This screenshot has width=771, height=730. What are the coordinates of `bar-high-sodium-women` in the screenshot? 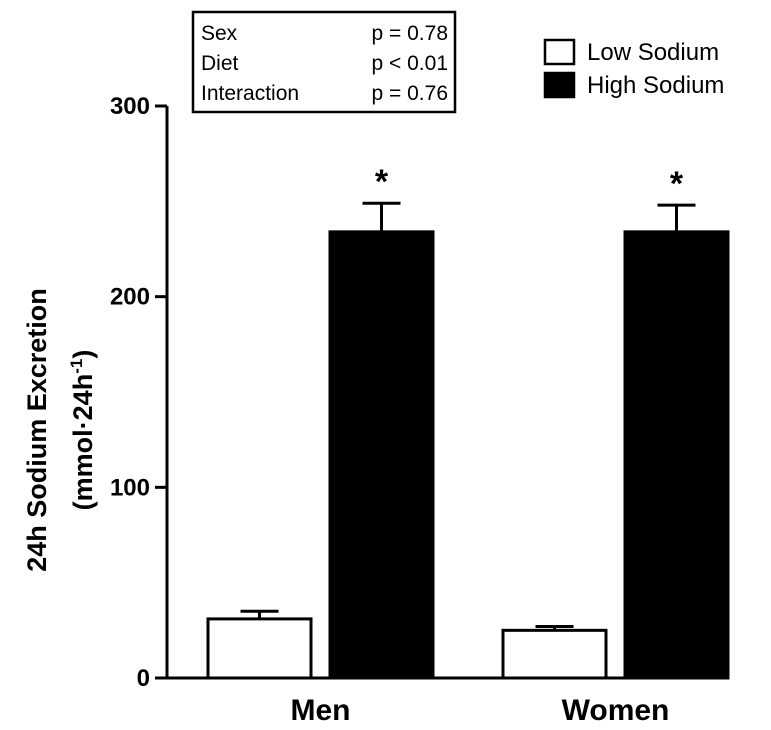 It's located at (676, 455).